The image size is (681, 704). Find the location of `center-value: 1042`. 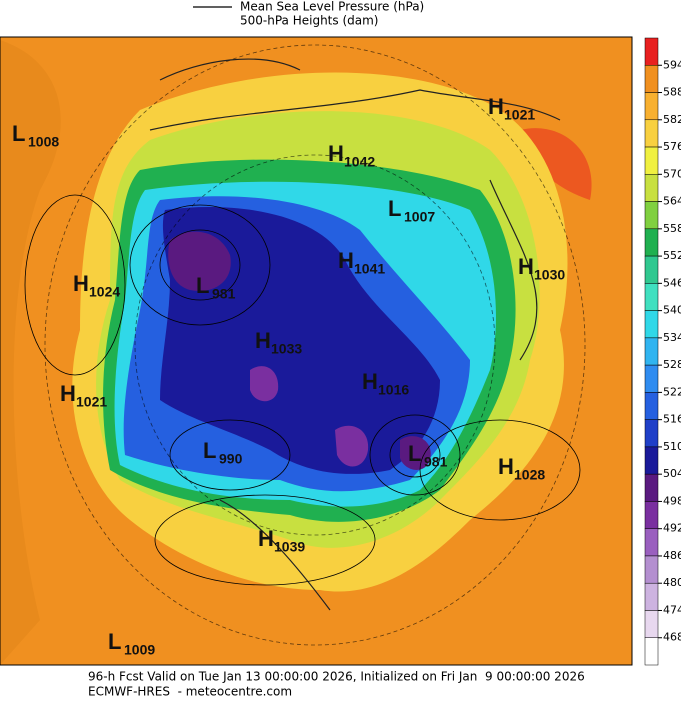

center-value: 1042 is located at coordinates (359, 162).